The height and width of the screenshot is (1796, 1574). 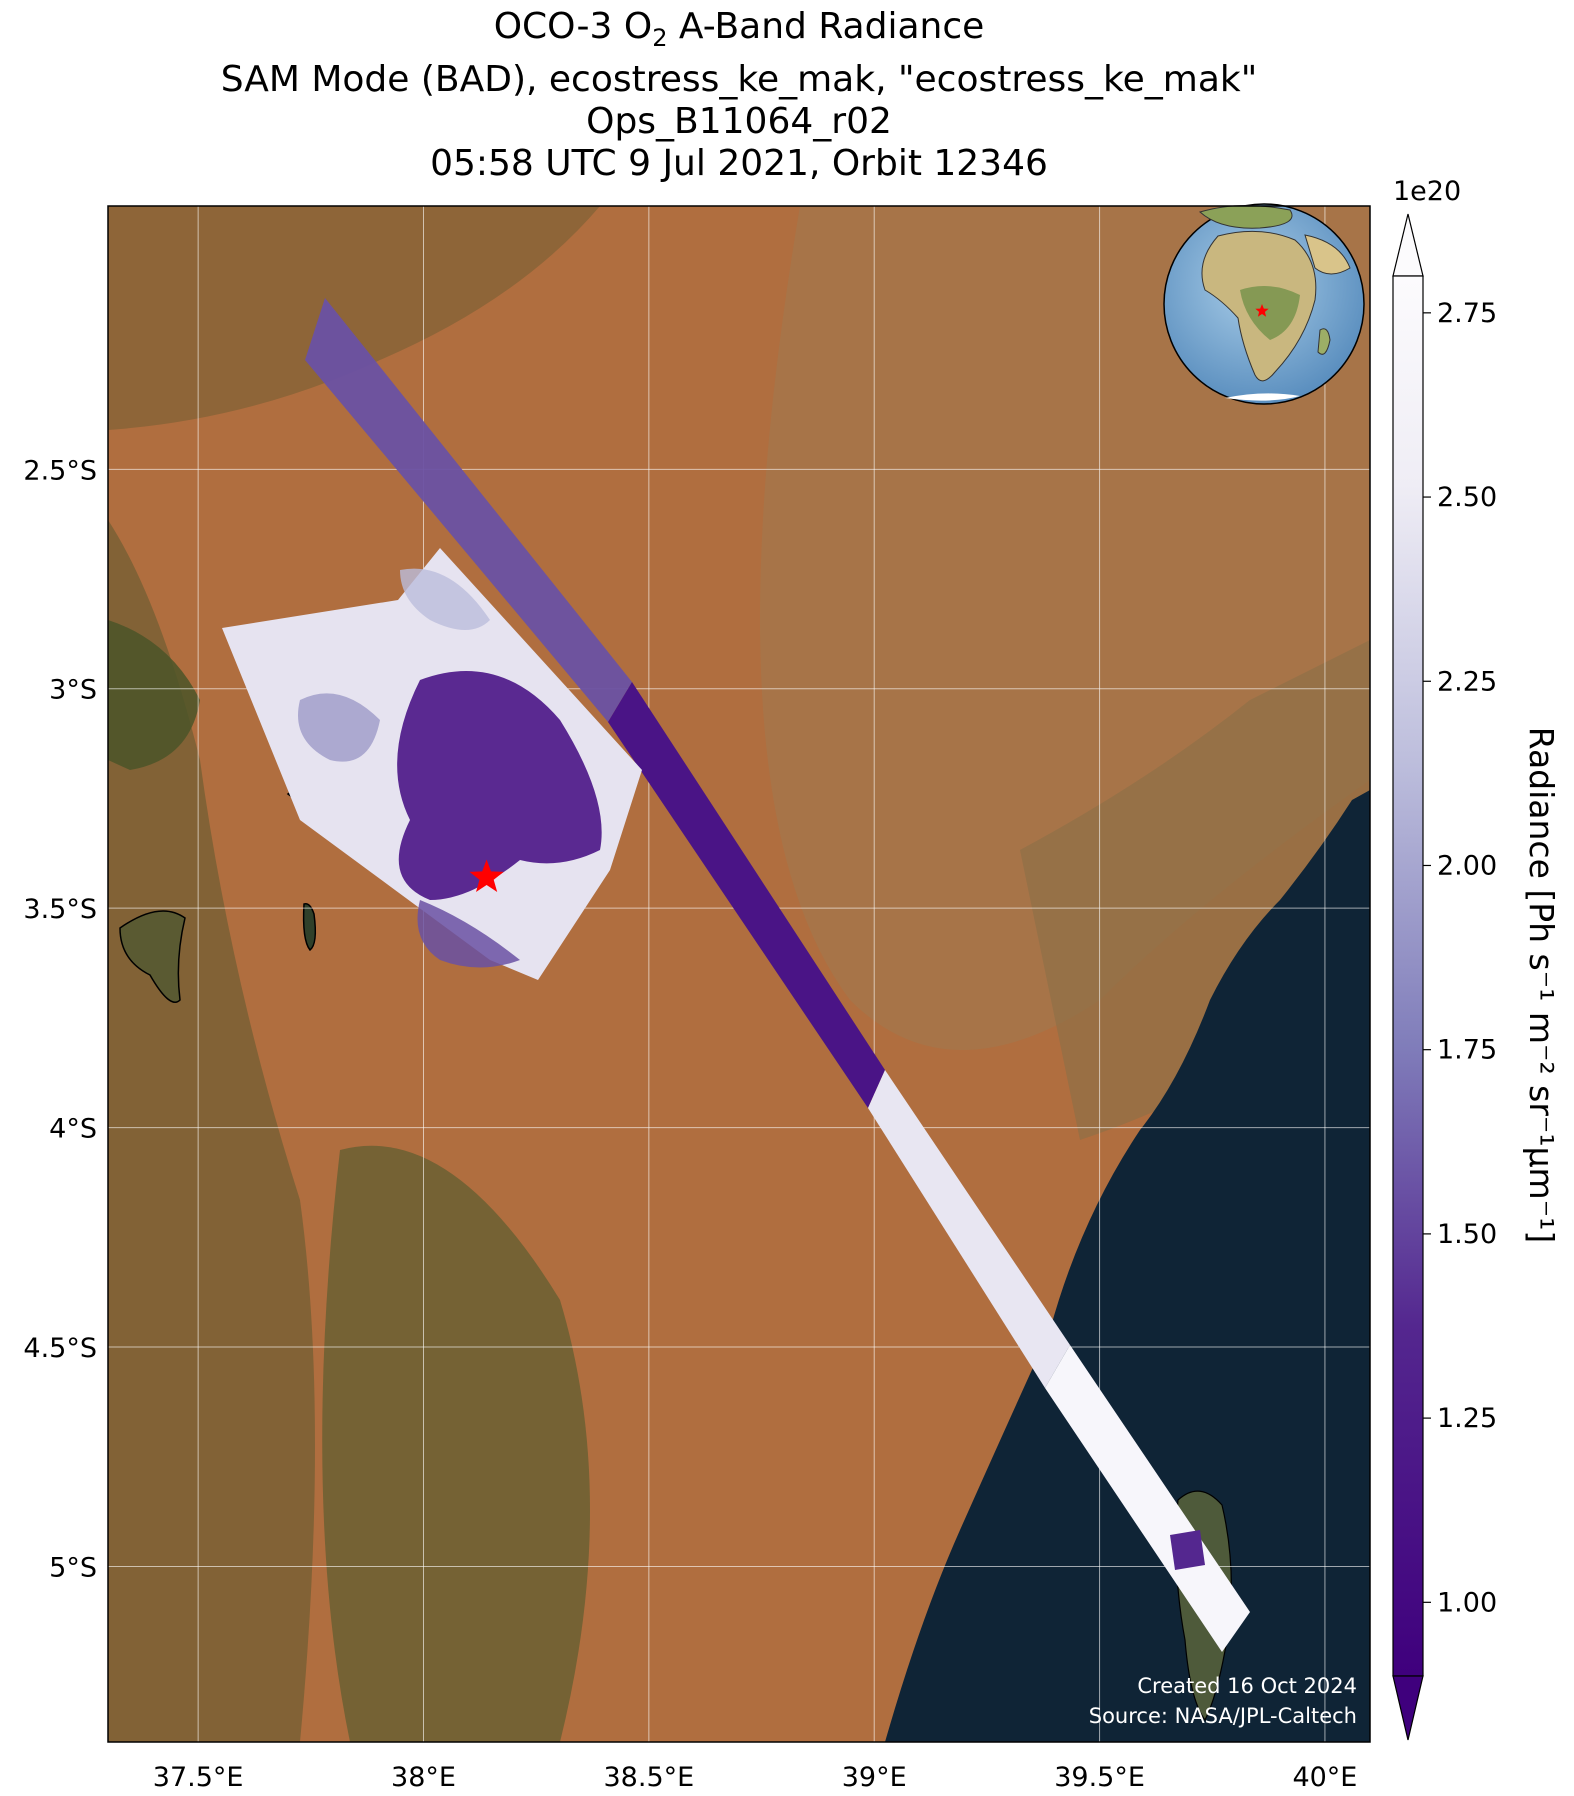 What do you see at coordinates (1147, 1498) in the screenshot?
I see `swath-track-end` at bounding box center [1147, 1498].